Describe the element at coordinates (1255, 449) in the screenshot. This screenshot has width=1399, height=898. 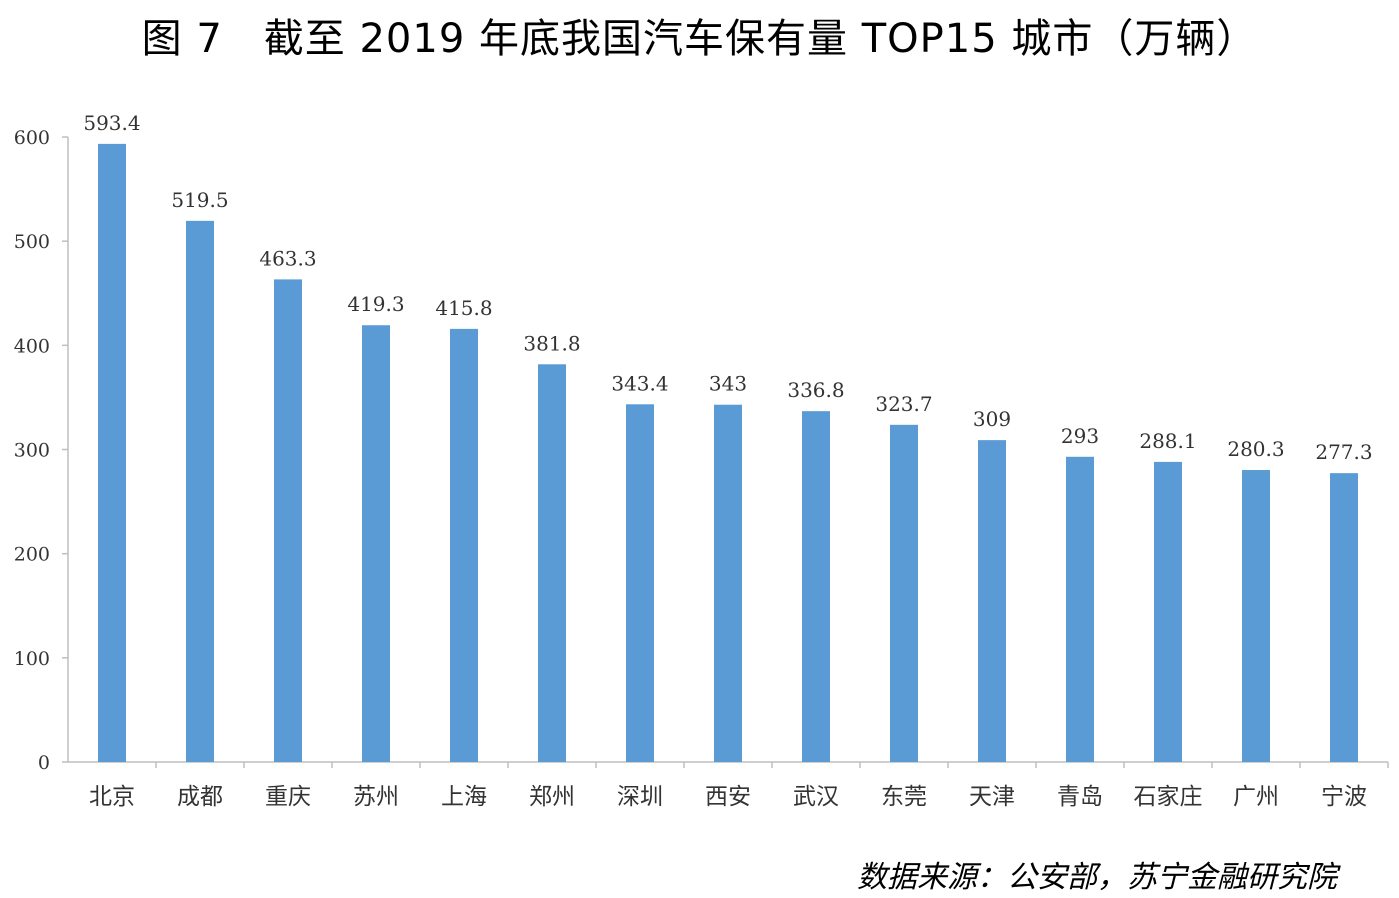
I see `data-label: 280.3` at that location.